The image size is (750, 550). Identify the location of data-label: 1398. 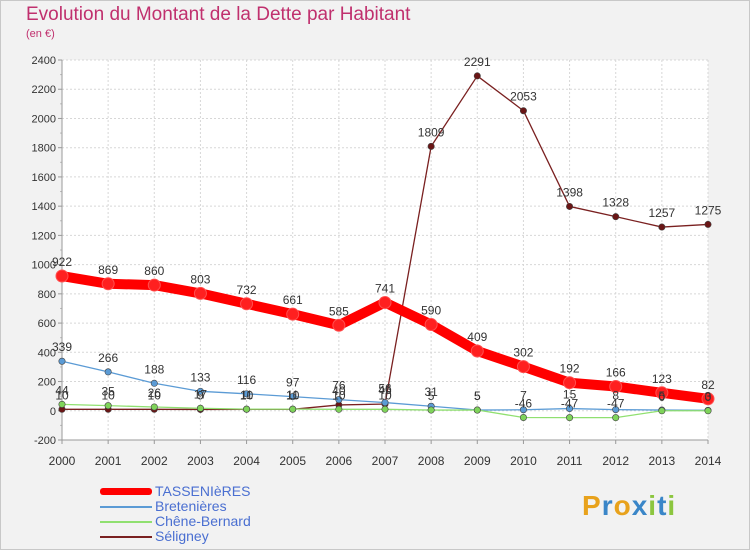
(569, 192).